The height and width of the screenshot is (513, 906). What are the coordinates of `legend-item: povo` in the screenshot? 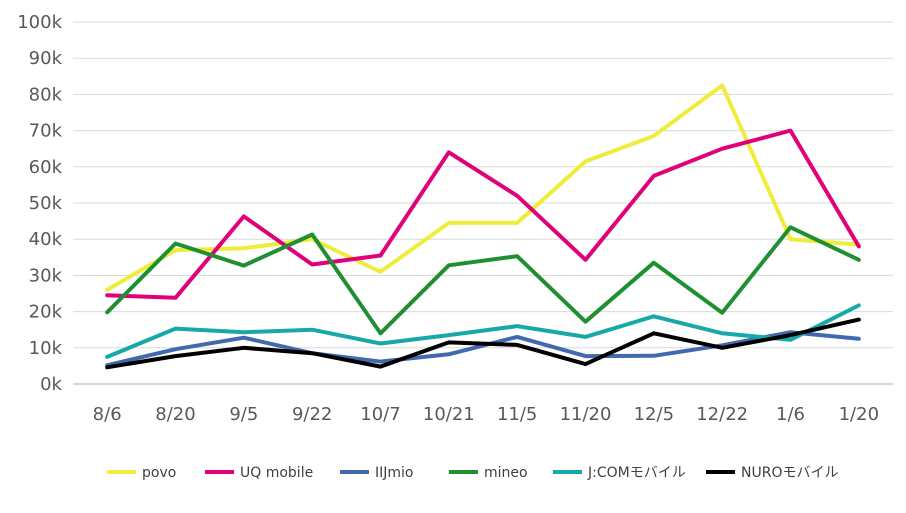 It's located at (141, 473).